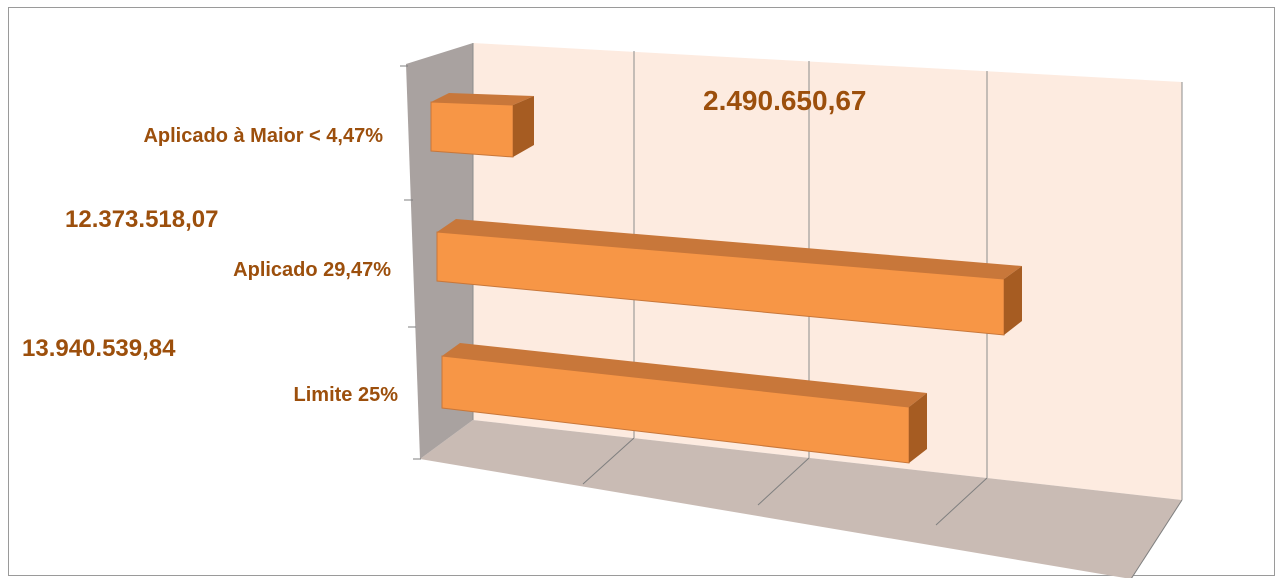 The image size is (1277, 578). I want to click on bar-aplicado-maior, so click(482, 125).